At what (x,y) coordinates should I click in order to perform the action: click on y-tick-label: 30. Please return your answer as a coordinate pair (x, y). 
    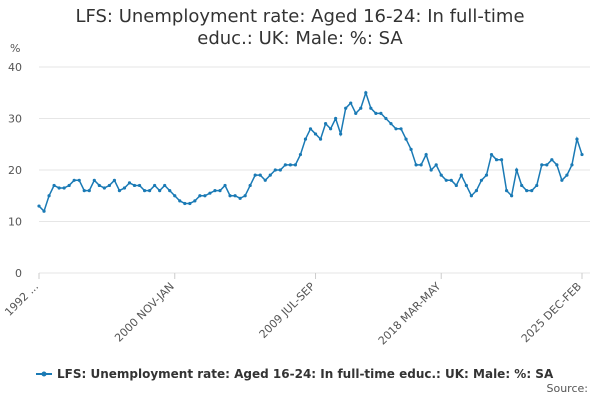
    Looking at the image, I should click on (15, 119).